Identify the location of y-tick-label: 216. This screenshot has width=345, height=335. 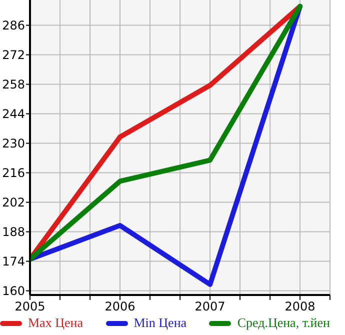
(13, 173).